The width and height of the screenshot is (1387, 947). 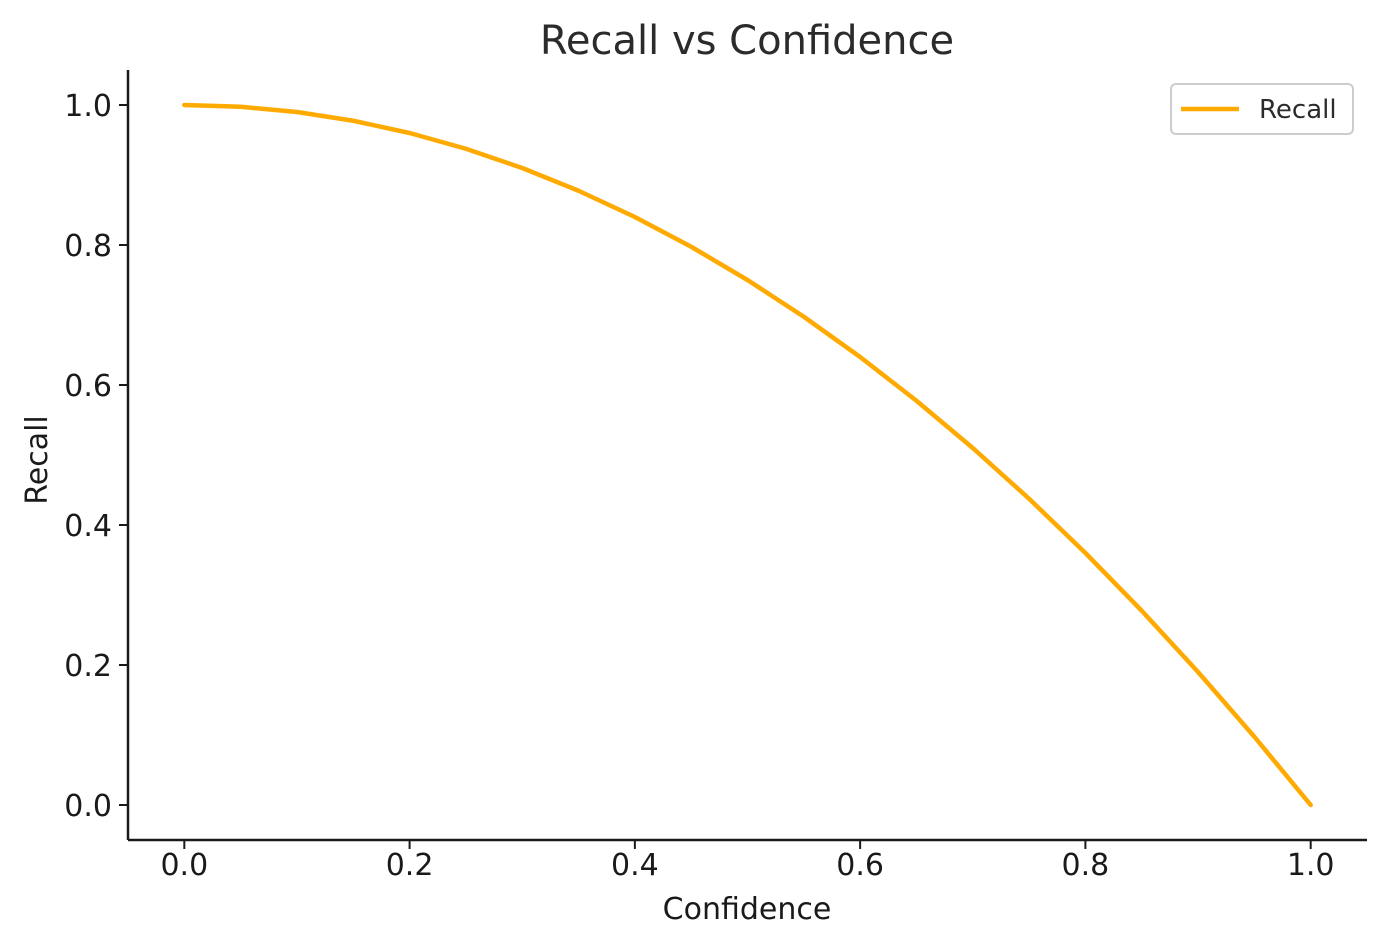 What do you see at coordinates (747, 861) in the screenshot?
I see `x-axis-ticks: 0.0 0.2 0.4 0.6 0.8 1.0` at bounding box center [747, 861].